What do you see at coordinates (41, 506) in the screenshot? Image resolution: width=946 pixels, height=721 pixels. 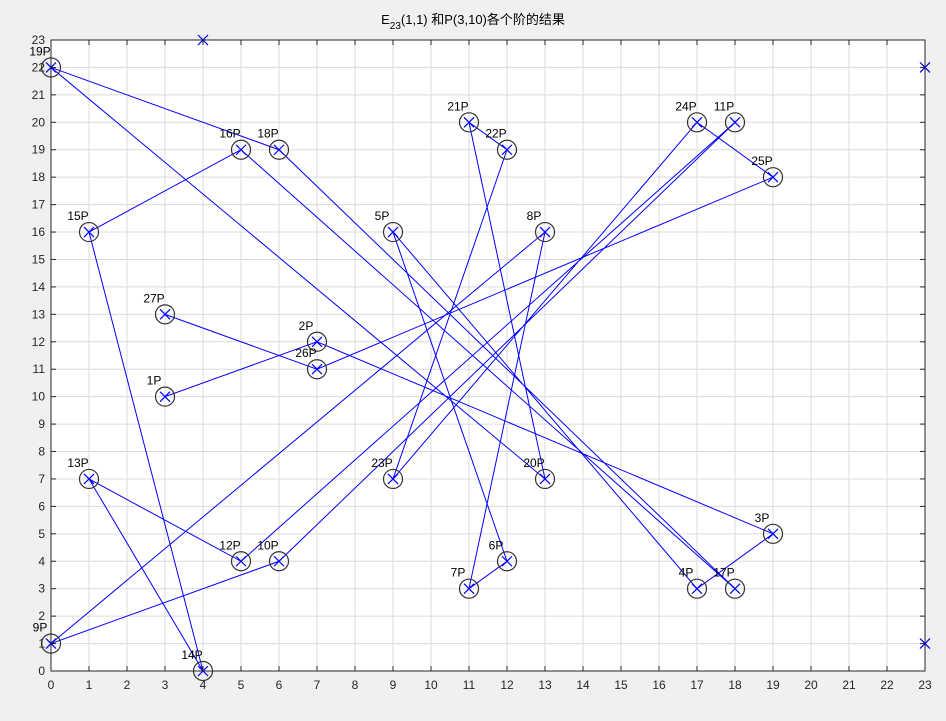 I see `y-tick-label: 6` at bounding box center [41, 506].